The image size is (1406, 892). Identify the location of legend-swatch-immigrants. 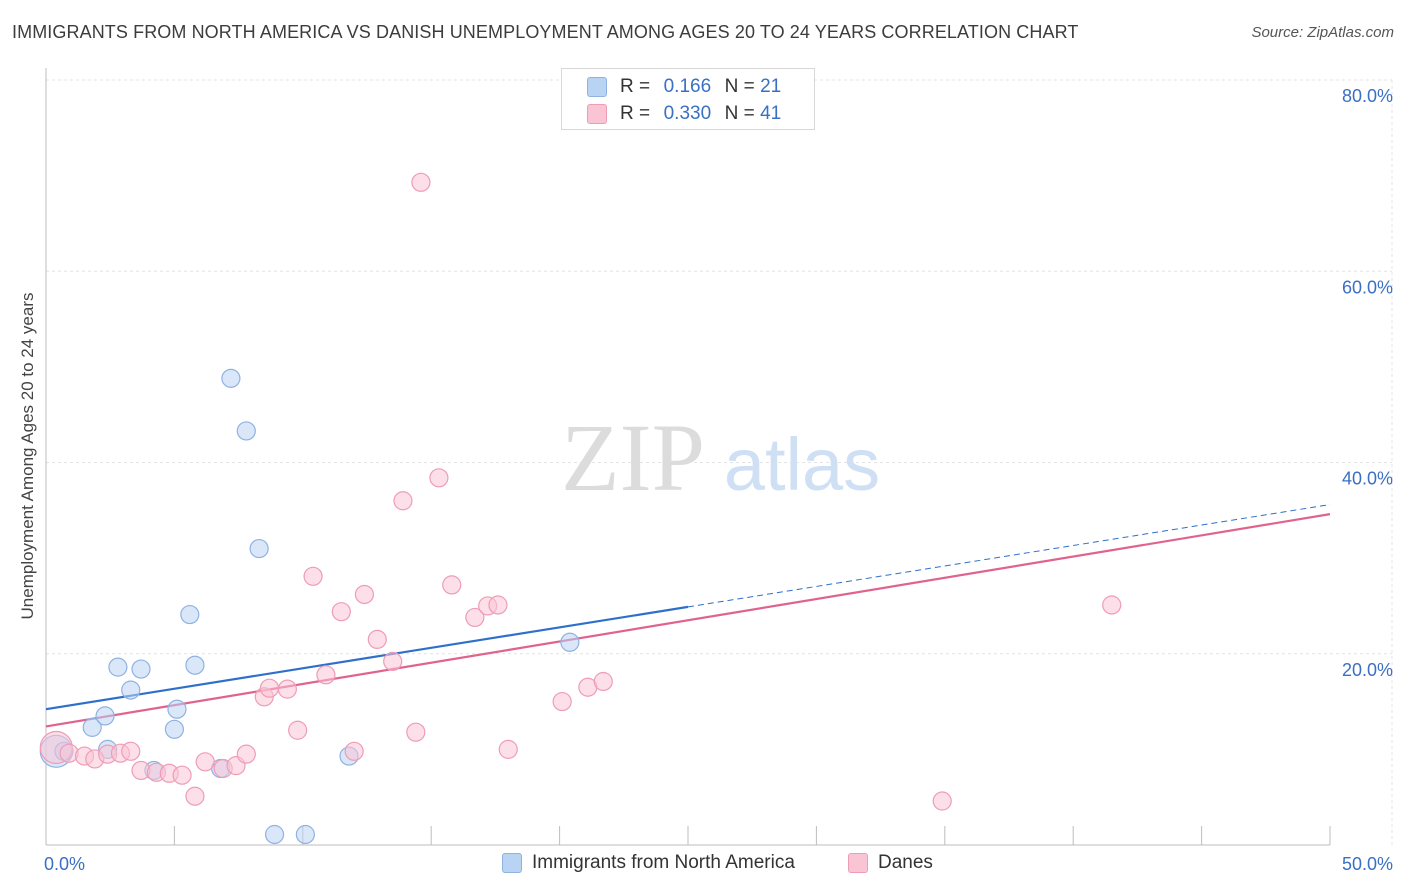
(512, 863).